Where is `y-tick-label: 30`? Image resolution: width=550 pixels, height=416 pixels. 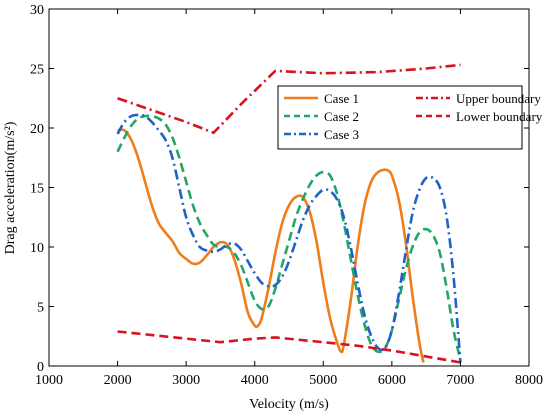 y-tick-label: 30 is located at coordinates (37, 10).